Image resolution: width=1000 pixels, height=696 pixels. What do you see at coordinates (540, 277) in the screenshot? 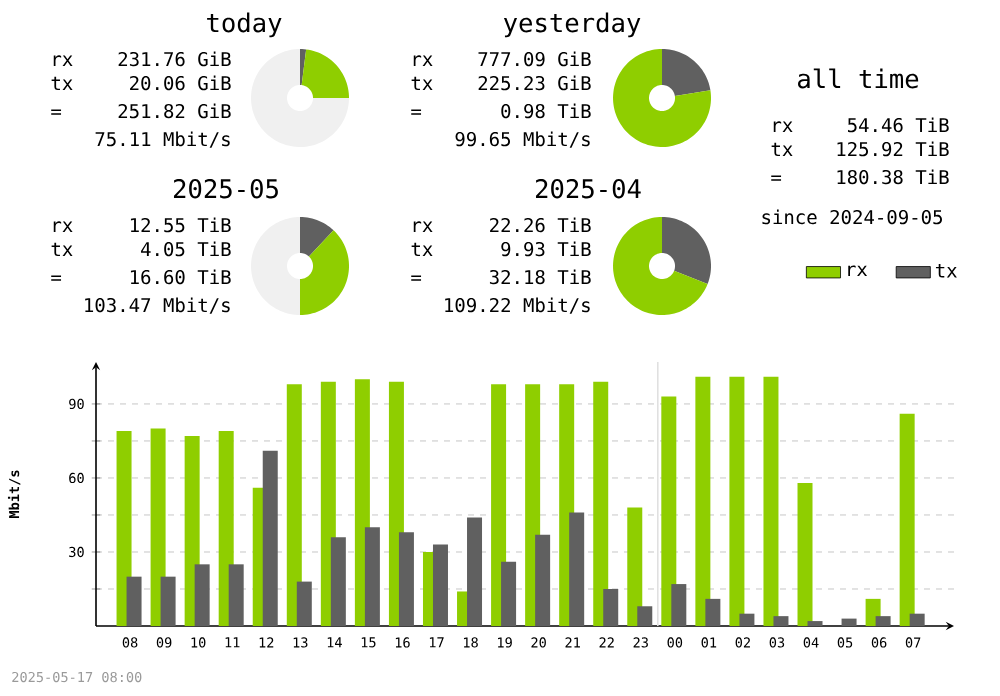
I see `text: 32.18 TiB` at bounding box center [540, 277].